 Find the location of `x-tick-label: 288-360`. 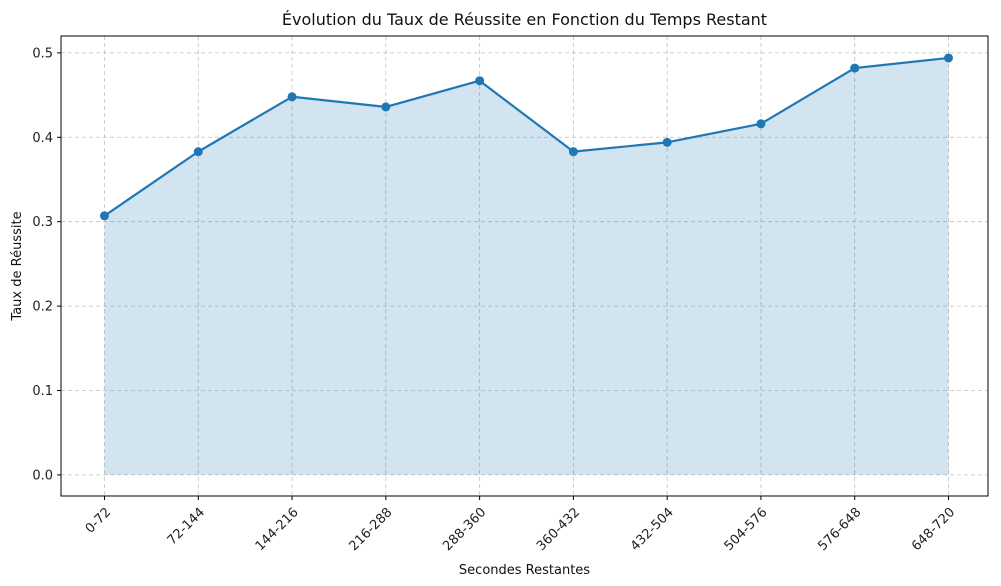

x-tick-label: 288-360 is located at coordinates (464, 529).